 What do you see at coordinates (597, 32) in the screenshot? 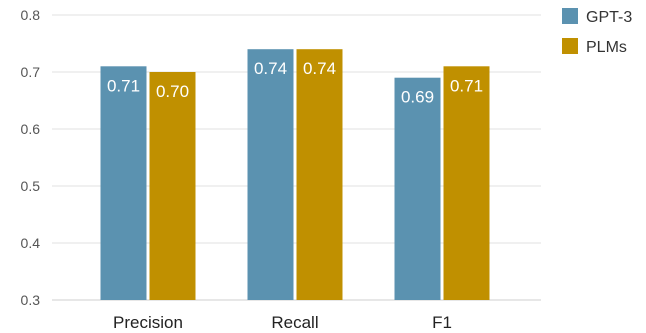
I see `legend: GPT-3 PLMs` at bounding box center [597, 32].